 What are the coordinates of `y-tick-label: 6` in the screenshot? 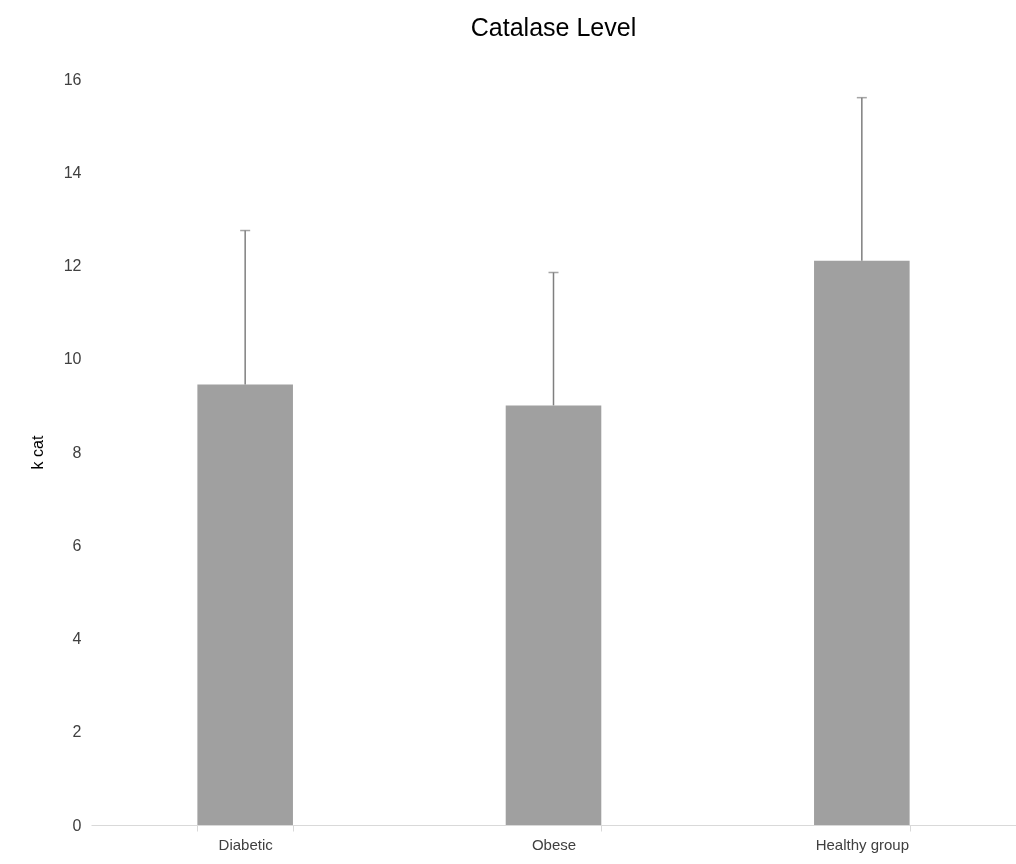 It's located at (77, 545).